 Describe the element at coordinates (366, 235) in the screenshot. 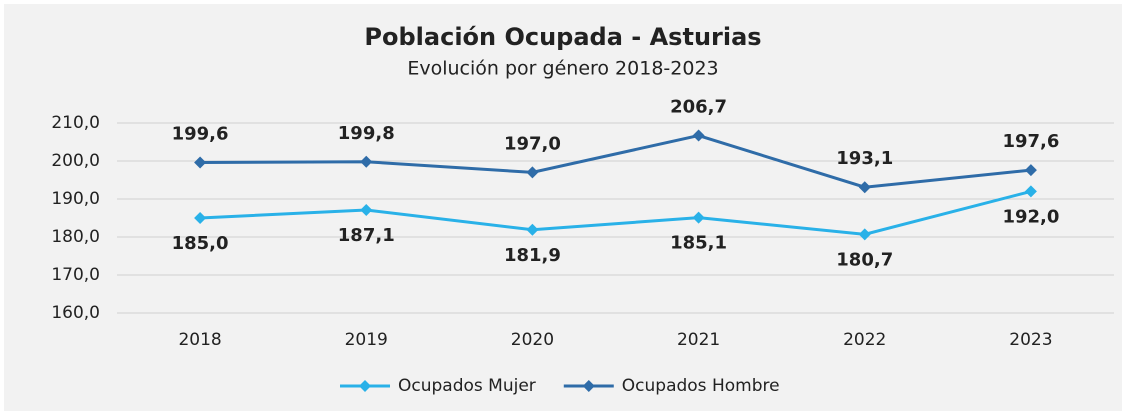

I see `data-label: 187,1` at that location.